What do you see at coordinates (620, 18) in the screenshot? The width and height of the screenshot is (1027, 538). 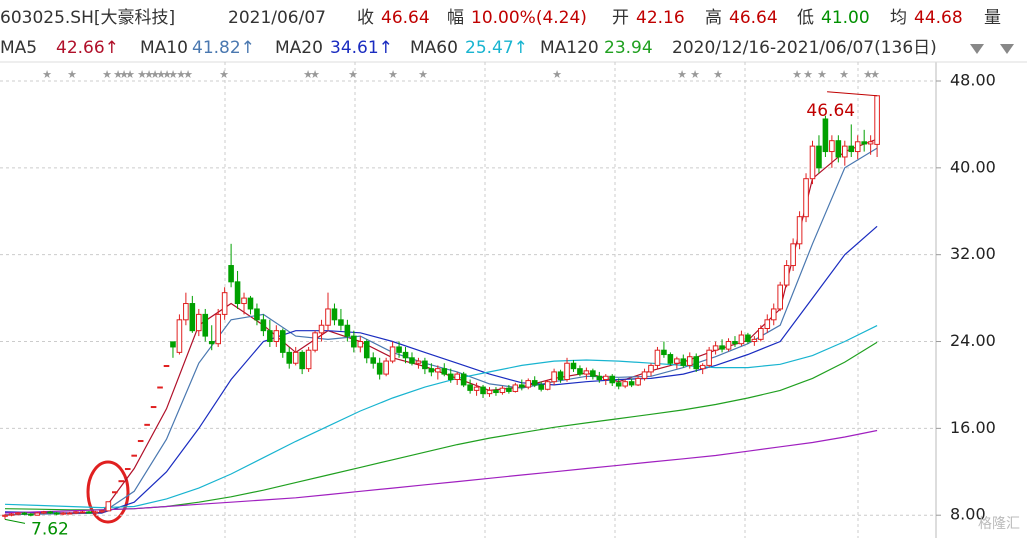 I see `field-label: 开` at bounding box center [620, 18].